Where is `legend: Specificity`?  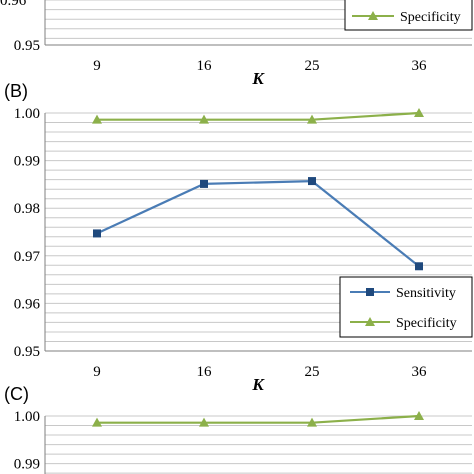
legend: Specificity is located at coordinates (408, 15).